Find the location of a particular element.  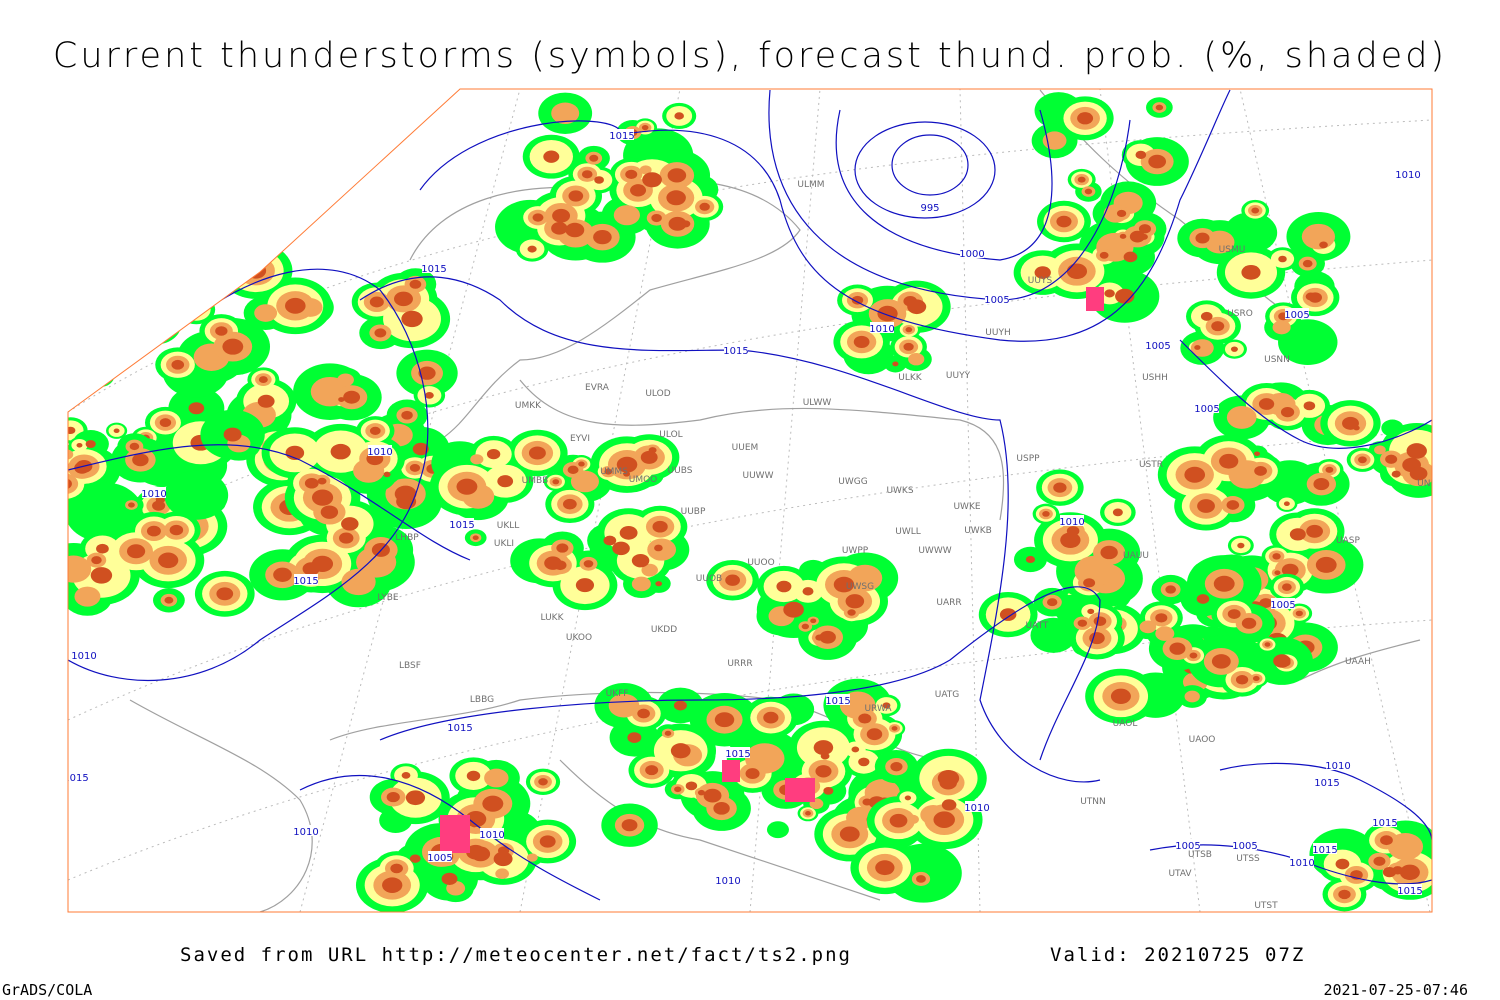

station-label: UWGG is located at coordinates (852, 482).